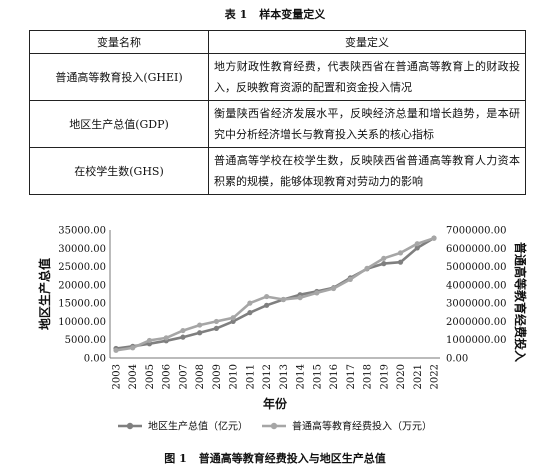  Describe the element at coordinates (476, 285) in the screenshot. I see `y2-tick-label: 4000000.00` at that location.